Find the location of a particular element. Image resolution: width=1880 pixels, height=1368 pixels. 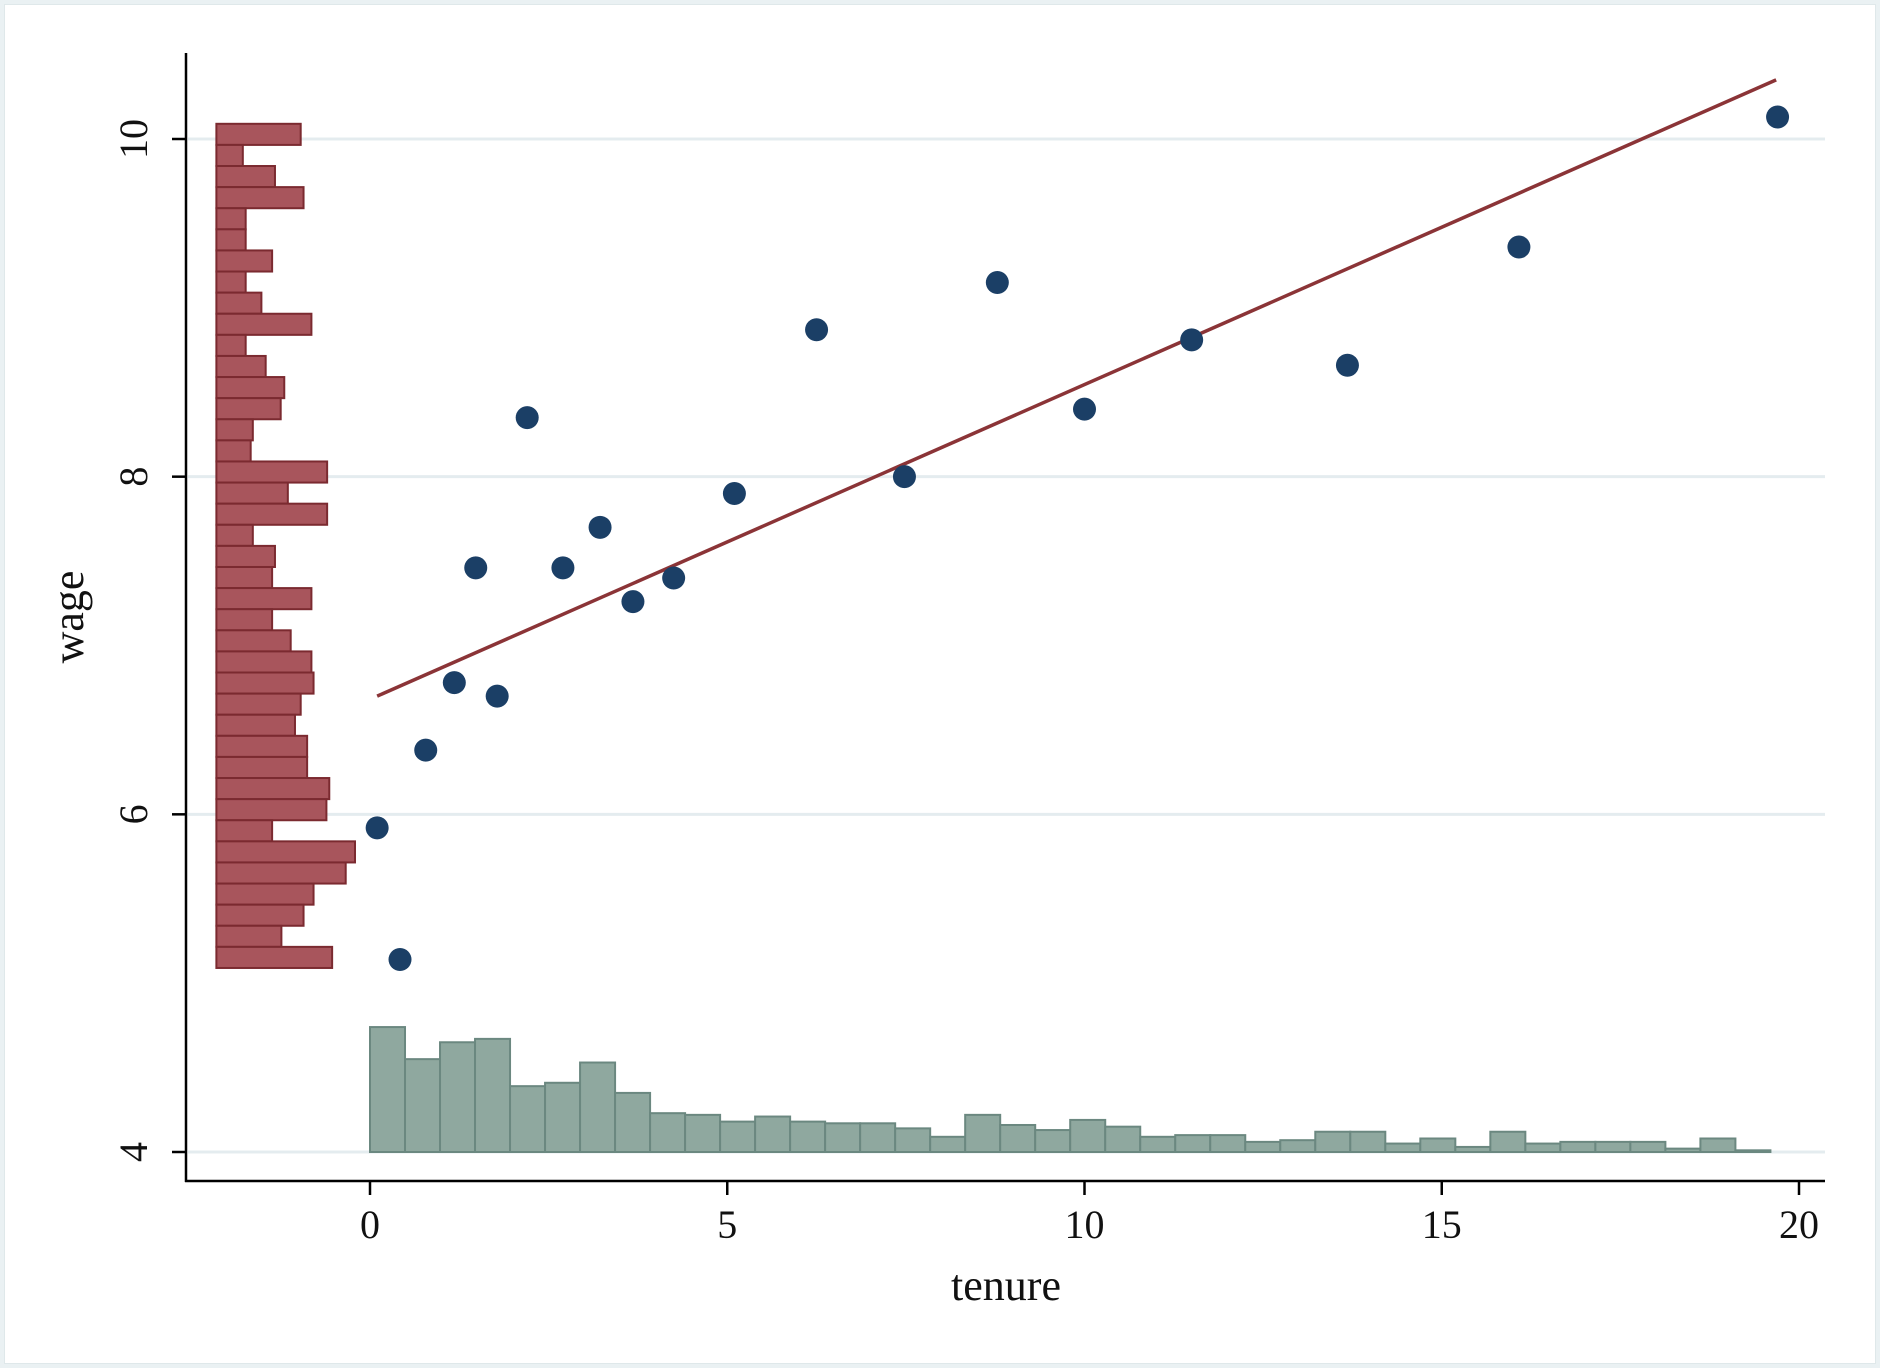

wage-histogram is located at coordinates (285, 545).